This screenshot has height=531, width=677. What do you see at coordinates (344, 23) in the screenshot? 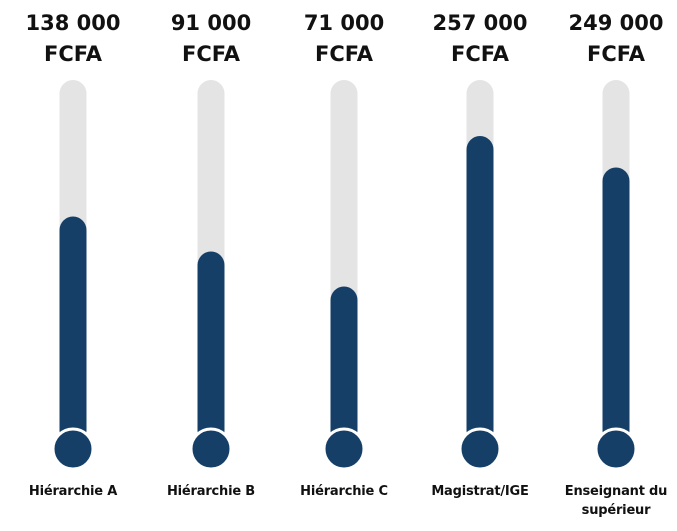
I see `data-label-value: 71 000` at bounding box center [344, 23].